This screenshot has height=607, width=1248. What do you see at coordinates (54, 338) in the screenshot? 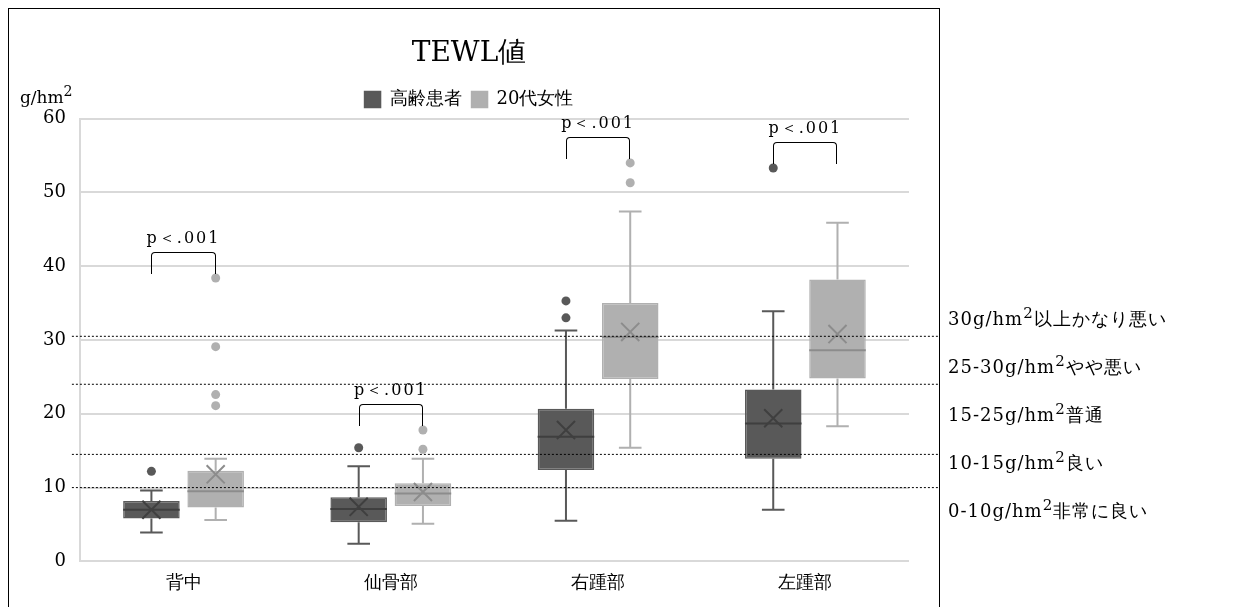
I see `y-tick-label: 30` at bounding box center [54, 338].